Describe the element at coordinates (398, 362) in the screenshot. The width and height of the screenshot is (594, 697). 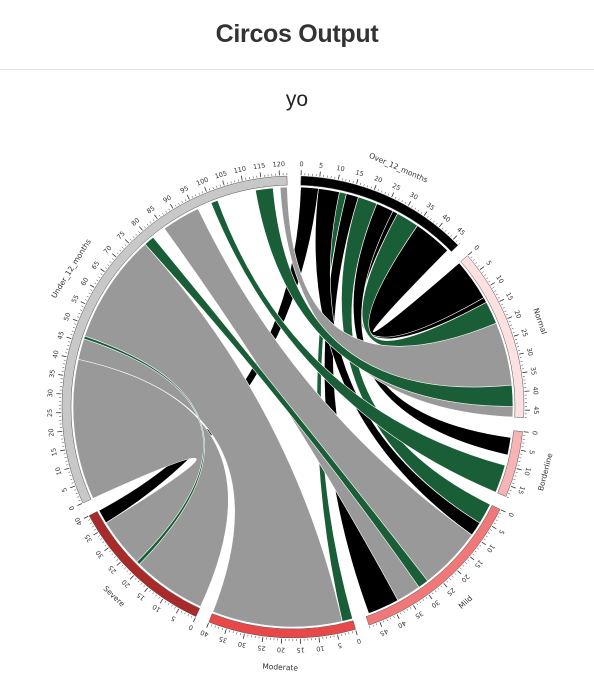
I see `link-ribbon` at that location.